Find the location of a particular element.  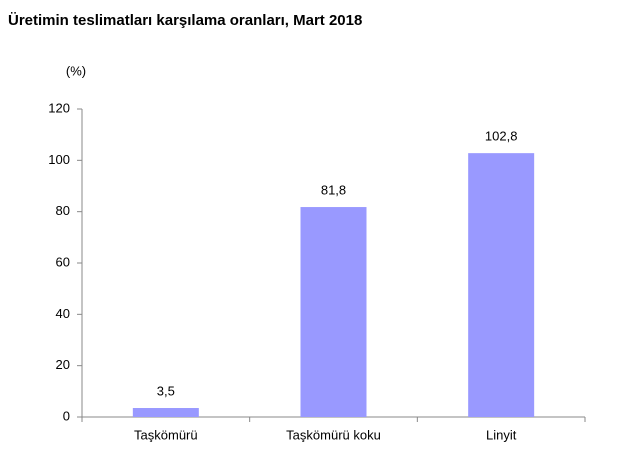

y-axis-label: (%) is located at coordinates (76, 70).